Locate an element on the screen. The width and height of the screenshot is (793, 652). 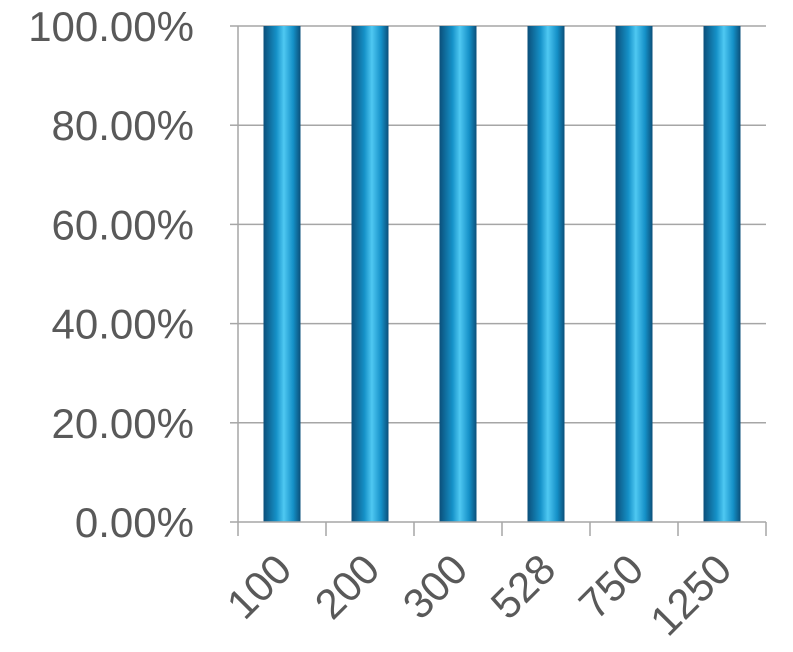
x-tick-label: 1250 is located at coordinates (690, 594).